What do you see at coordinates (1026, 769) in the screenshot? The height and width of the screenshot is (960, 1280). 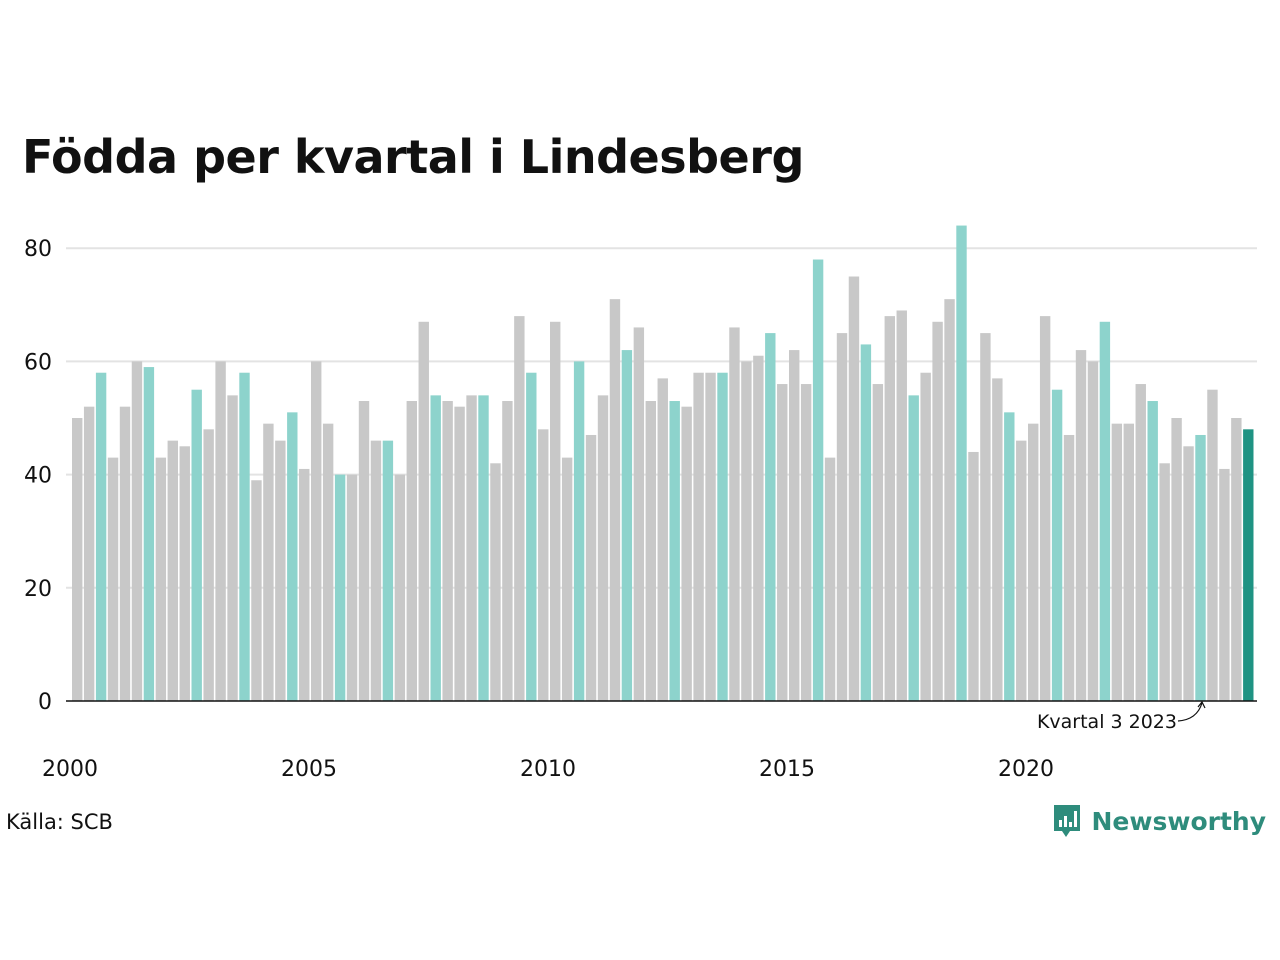 I see `x-tick-label: 2020` at bounding box center [1026, 769].